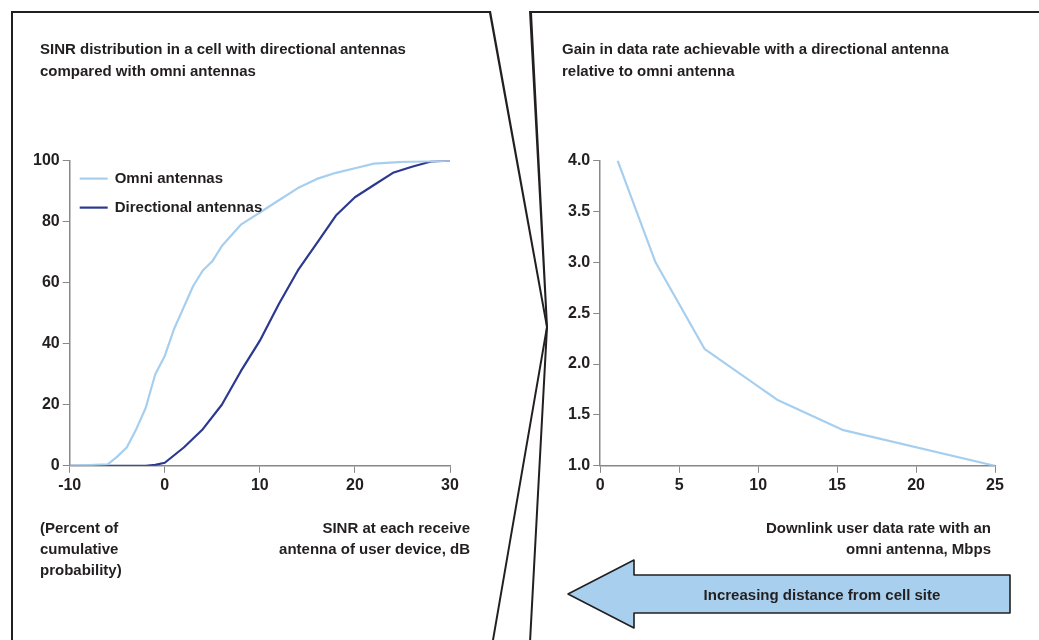  Describe the element at coordinates (579, 465) in the screenshot. I see `y-tick-label: 1.0` at that location.